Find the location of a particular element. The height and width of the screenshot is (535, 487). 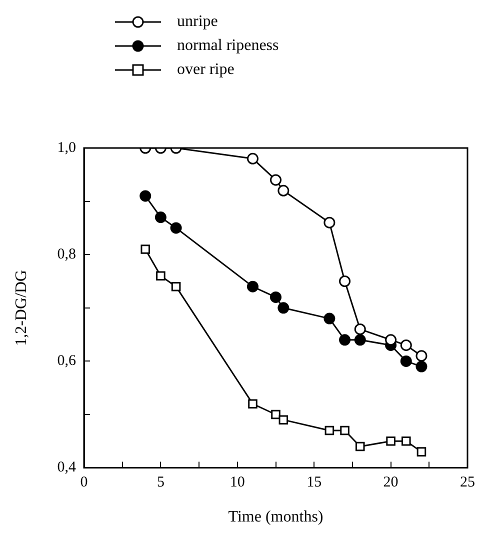

y-tick-label: 0,6 is located at coordinates (66, 361).